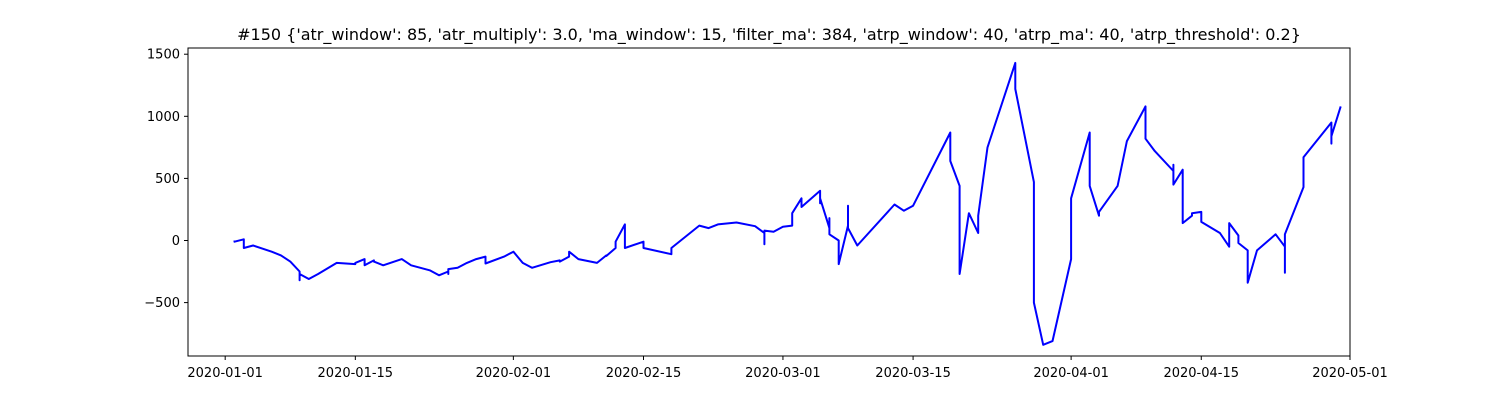  I want to click on x-tick-label: 2020-04-01, so click(1071, 373).